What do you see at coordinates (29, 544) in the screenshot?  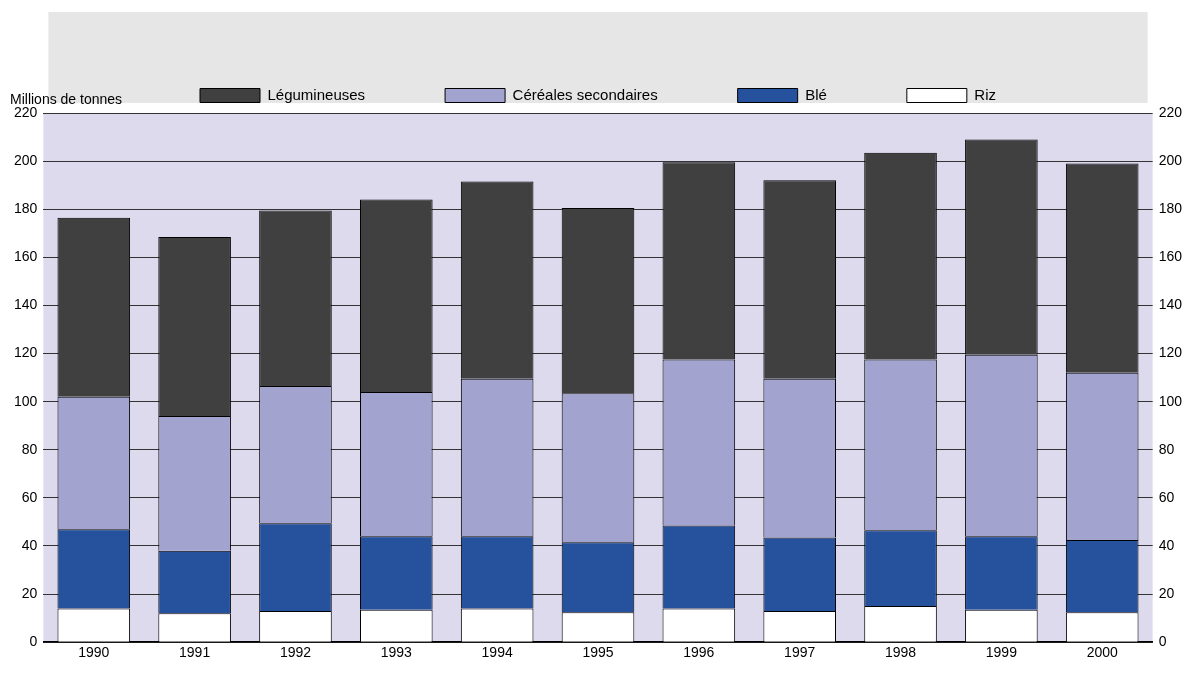 I see `y-tick-label: 40` at bounding box center [29, 544].